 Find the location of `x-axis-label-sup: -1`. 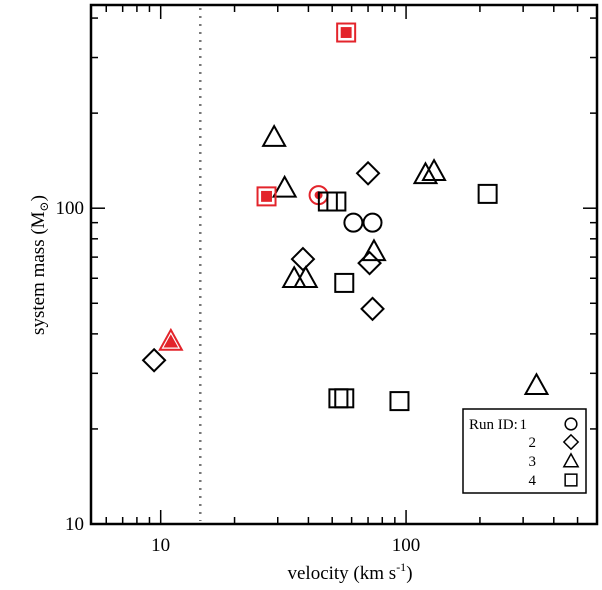

x-axis-label-sup: -1 is located at coordinates (401, 567).